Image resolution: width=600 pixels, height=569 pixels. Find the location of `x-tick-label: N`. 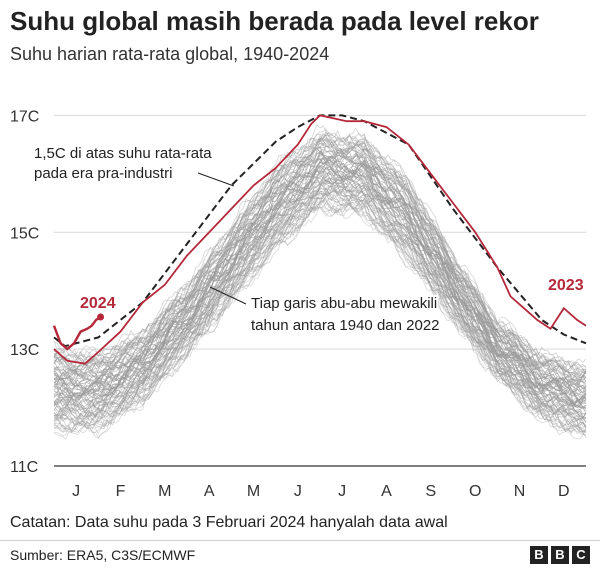

x-tick-label: N is located at coordinates (520, 491).